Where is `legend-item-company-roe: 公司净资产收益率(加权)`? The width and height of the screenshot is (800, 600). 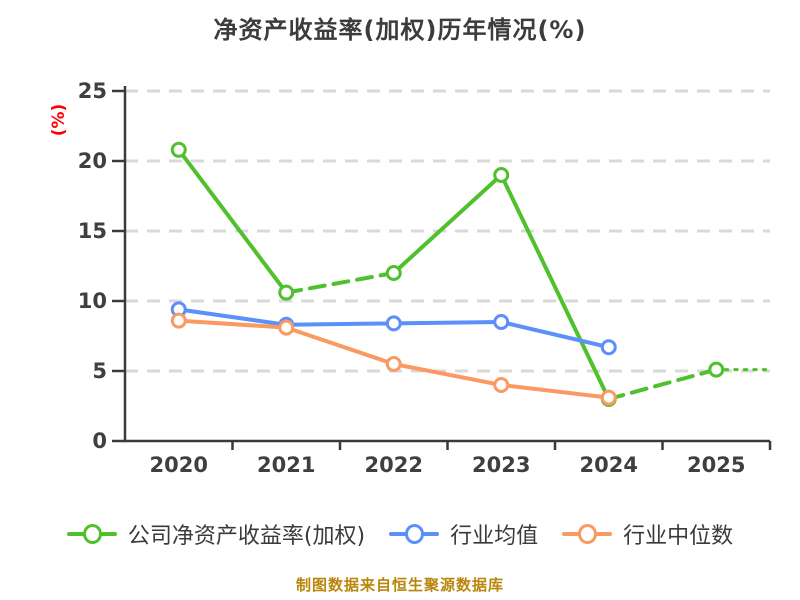
legend-item-company-roe: 公司净资产收益率(加权) is located at coordinates (216, 534).